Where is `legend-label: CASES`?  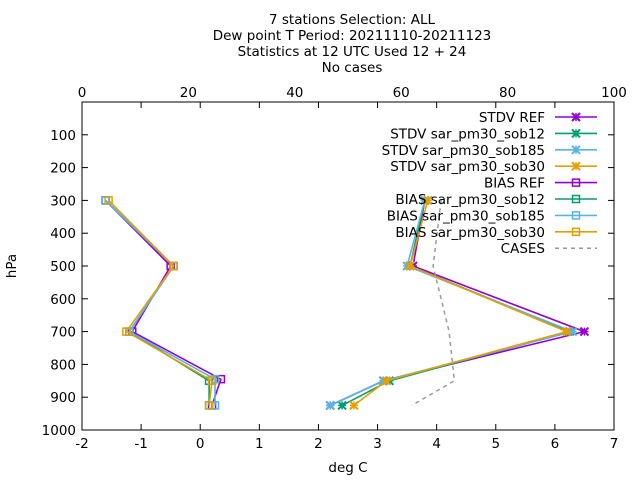 legend-label: CASES is located at coordinates (523, 249).